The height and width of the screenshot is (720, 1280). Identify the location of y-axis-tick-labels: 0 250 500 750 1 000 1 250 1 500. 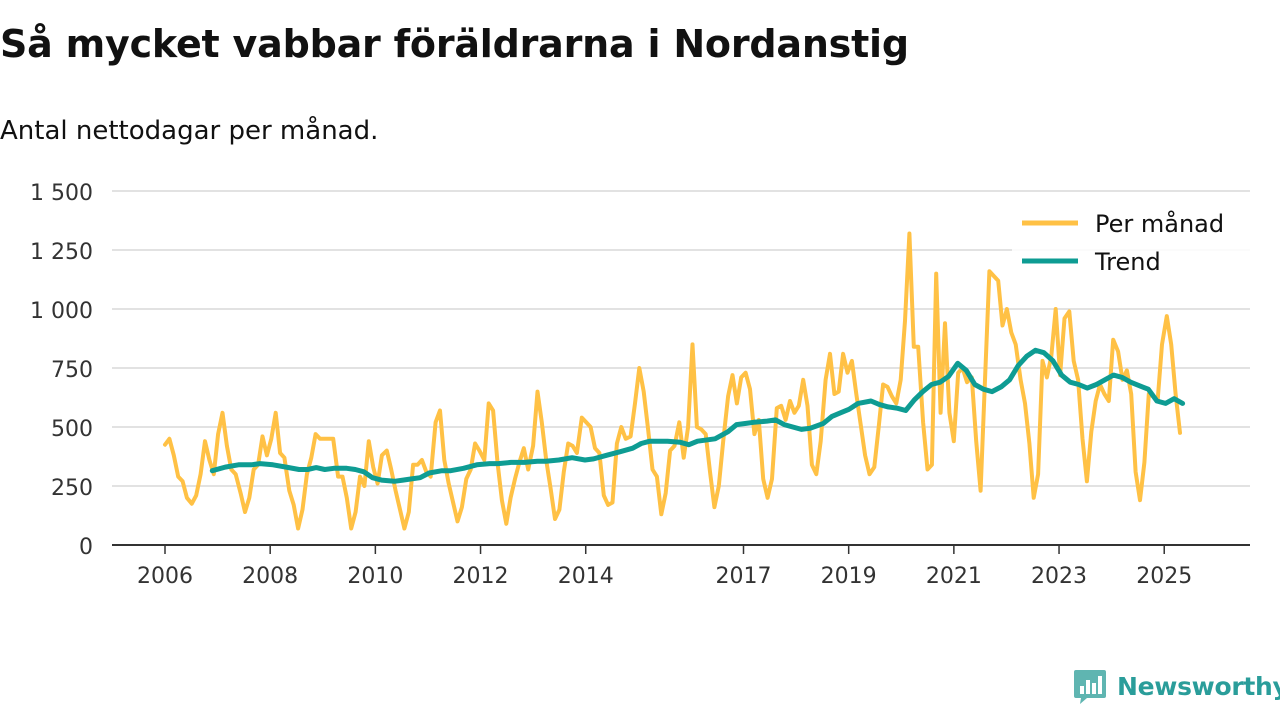
(61, 370).